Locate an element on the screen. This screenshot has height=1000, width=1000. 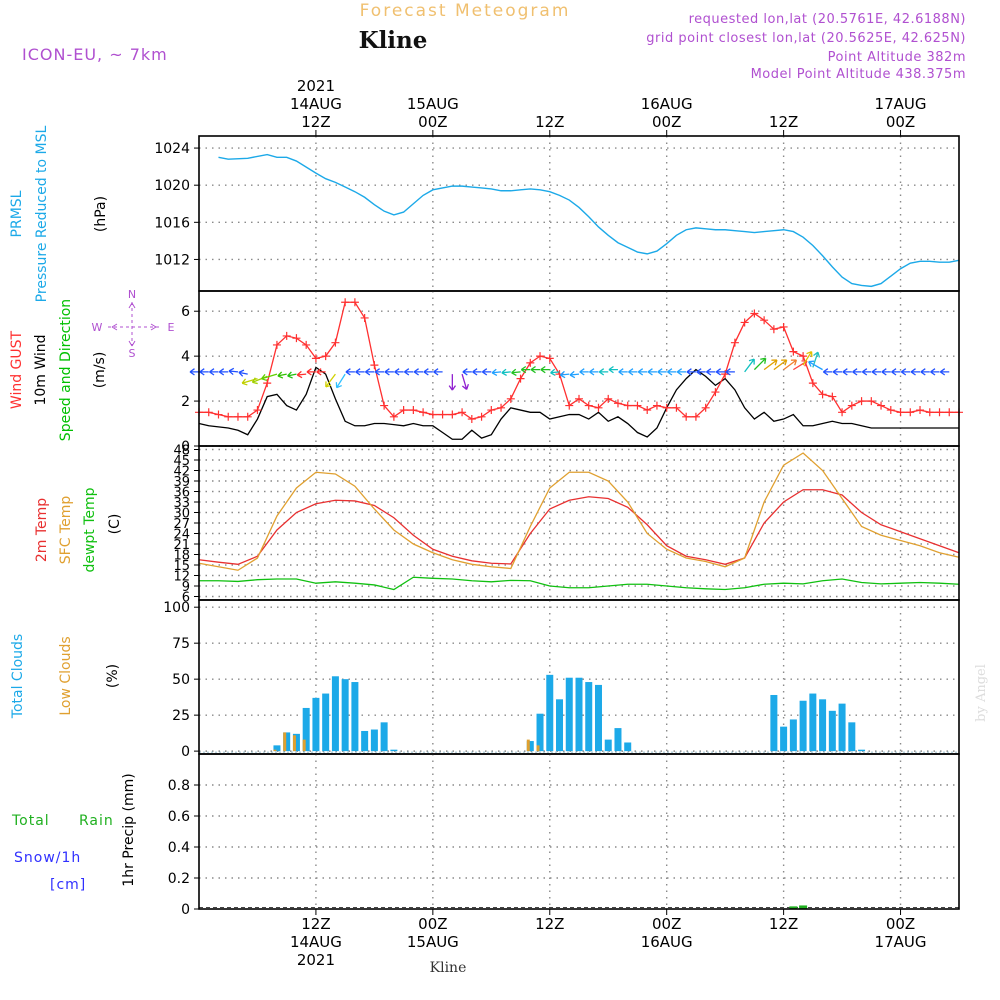
prmsl-label: PRMSL is located at coordinates (17, 213).